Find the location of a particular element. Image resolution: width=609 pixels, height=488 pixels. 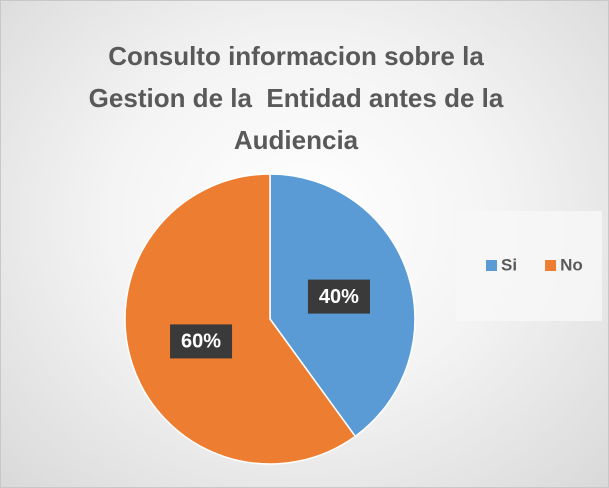

data-label: 60% is located at coordinates (201, 342).